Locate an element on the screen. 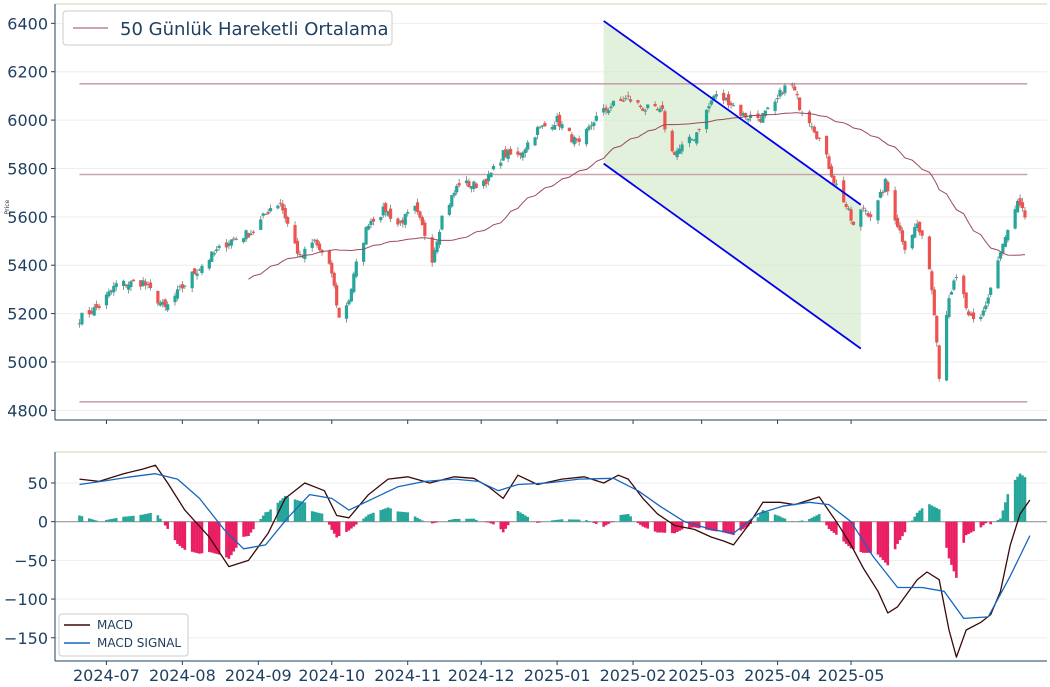 This screenshot has height=687, width=1050. price-tick-label: 6400 is located at coordinates (27, 23).